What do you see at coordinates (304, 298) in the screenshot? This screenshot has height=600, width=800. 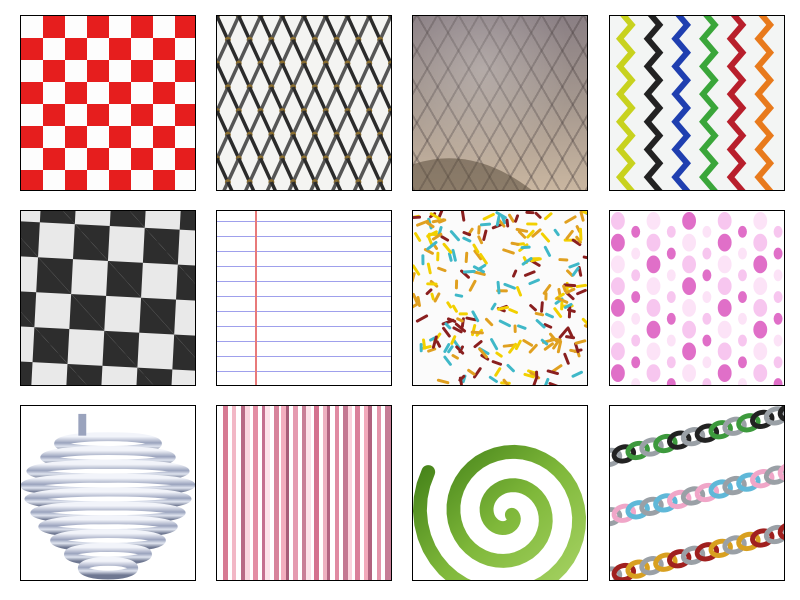 I see `lined-notebook-paper-tile` at bounding box center [304, 298].